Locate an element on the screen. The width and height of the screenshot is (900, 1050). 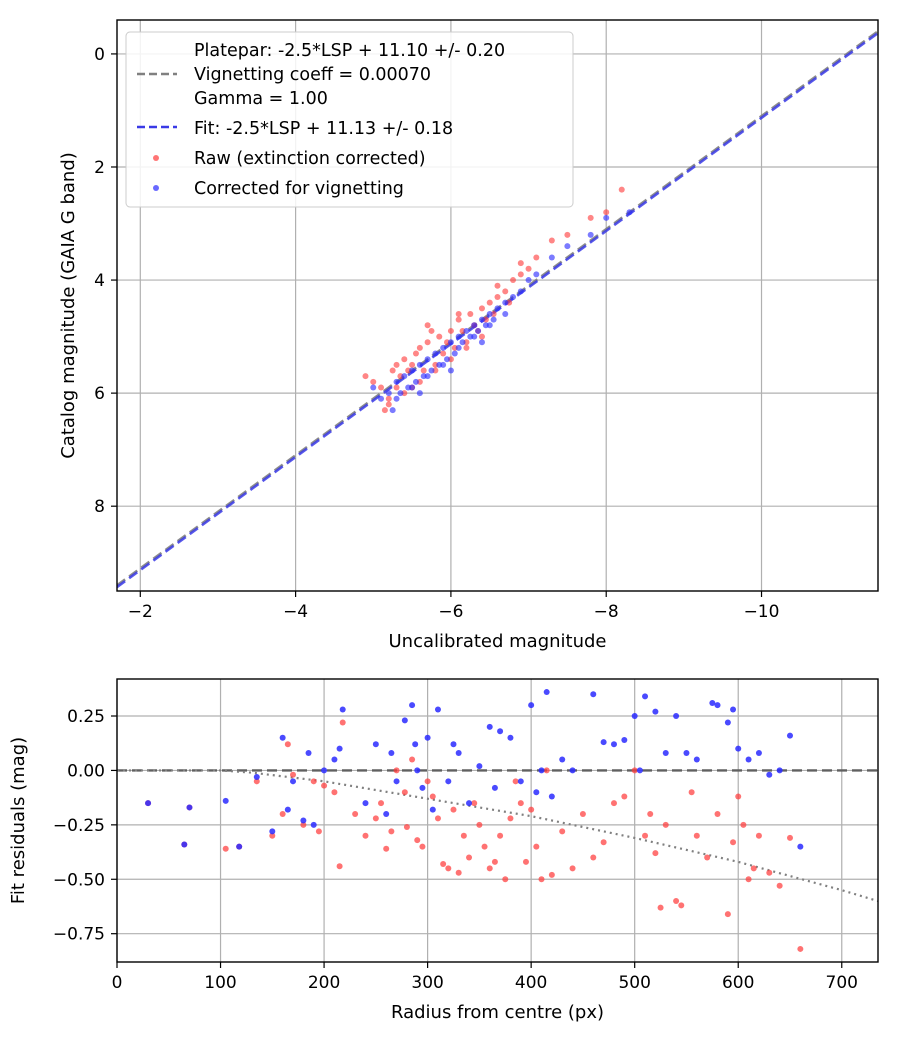
vignetting-curve is located at coordinates (497, 836).